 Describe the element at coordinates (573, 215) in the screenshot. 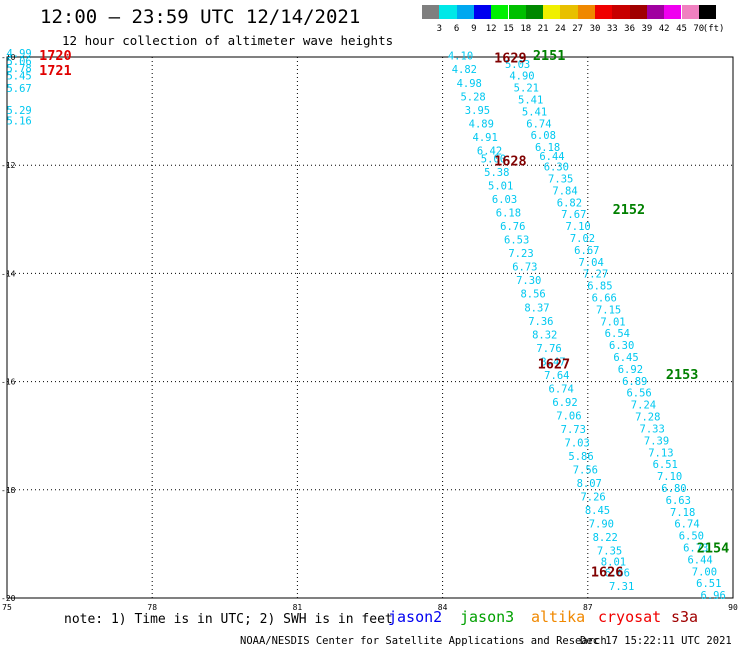

I see `wave-height-point: 7.67` at that location.